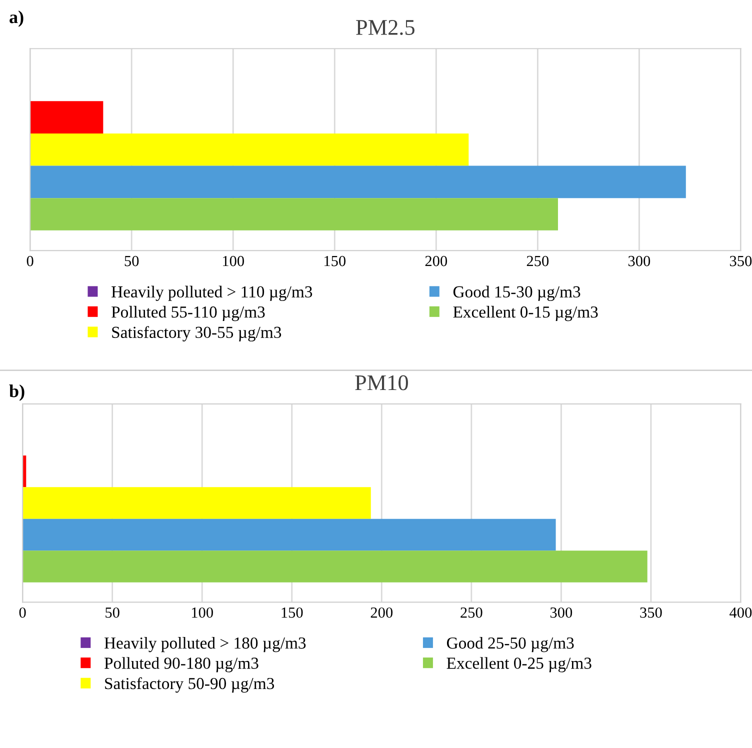  Describe the element at coordinates (16, 392) in the screenshot. I see `text: b)` at that location.